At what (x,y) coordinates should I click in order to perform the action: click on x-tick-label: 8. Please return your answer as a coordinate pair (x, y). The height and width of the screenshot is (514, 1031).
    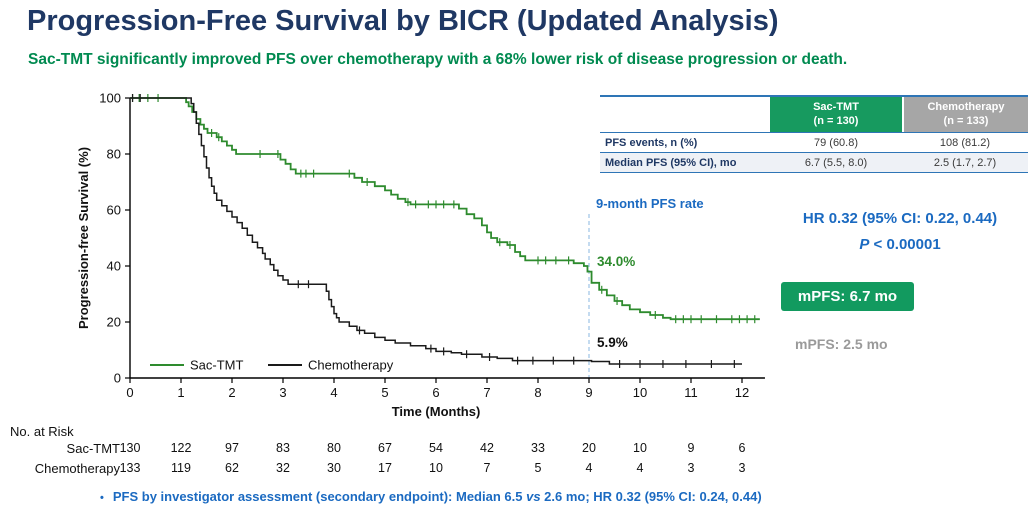
    Looking at the image, I should click on (537, 392).